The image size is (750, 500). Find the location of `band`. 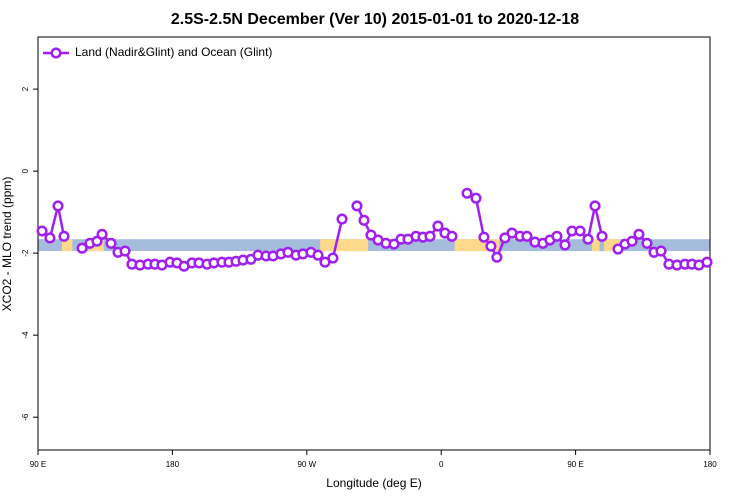

band is located at coordinates (374, 245).